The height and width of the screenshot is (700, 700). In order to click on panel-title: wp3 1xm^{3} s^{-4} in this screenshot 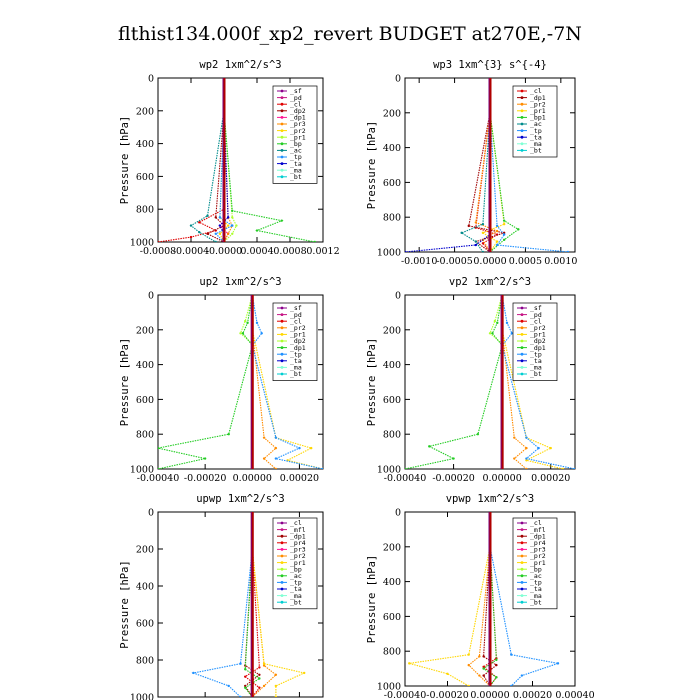, I will do `click(490, 65)`.